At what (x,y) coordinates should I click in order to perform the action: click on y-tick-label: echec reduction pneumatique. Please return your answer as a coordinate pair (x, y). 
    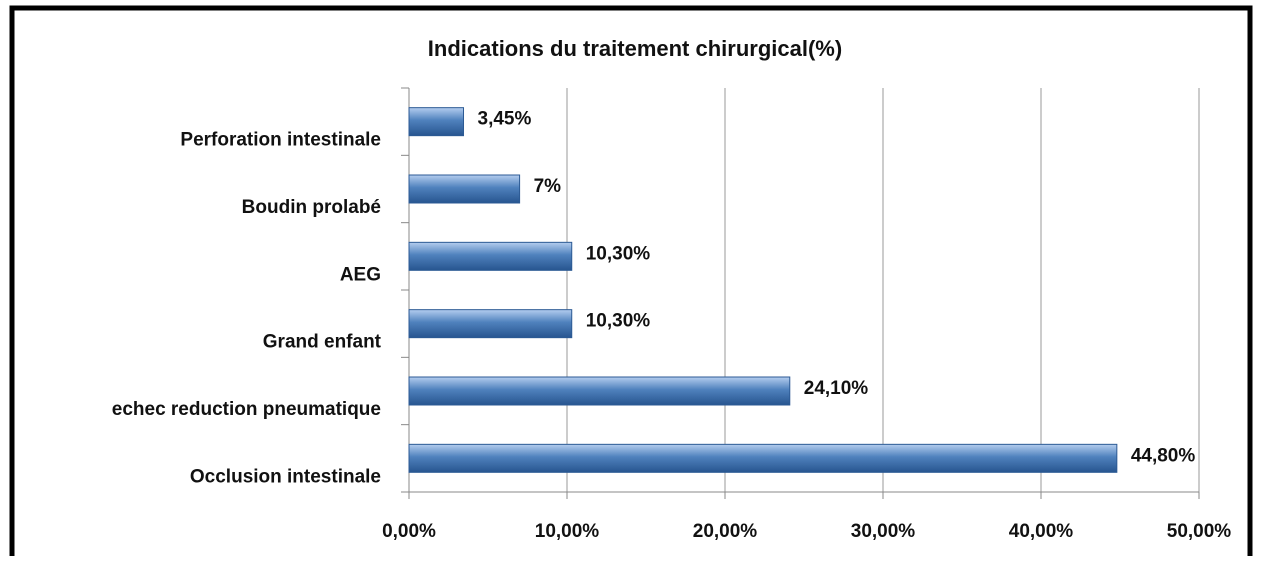
    Looking at the image, I should click on (246, 409).